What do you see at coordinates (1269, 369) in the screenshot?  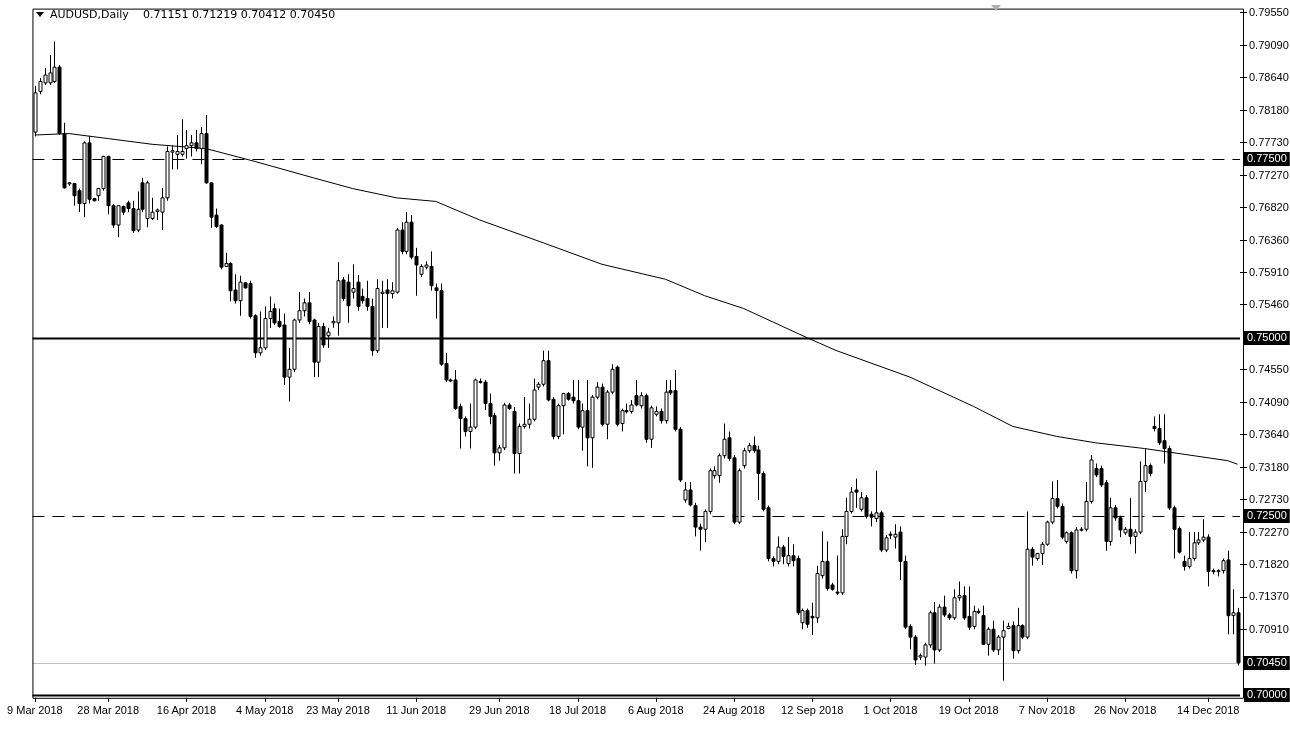 I see `y-tick-label: 0.74550` at bounding box center [1269, 369].